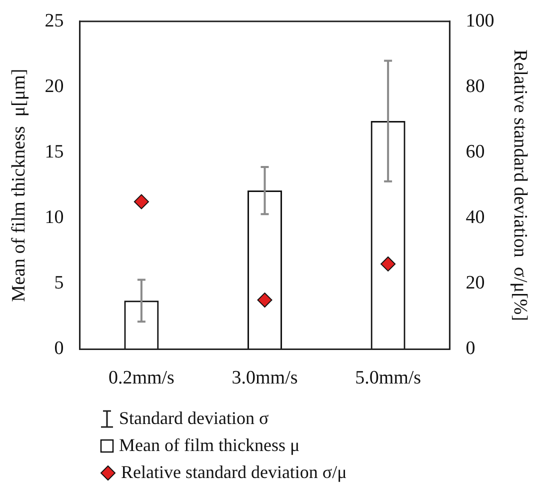  Describe the element at coordinates (194, 418) in the screenshot. I see `text: Standard deviation σ` at that location.